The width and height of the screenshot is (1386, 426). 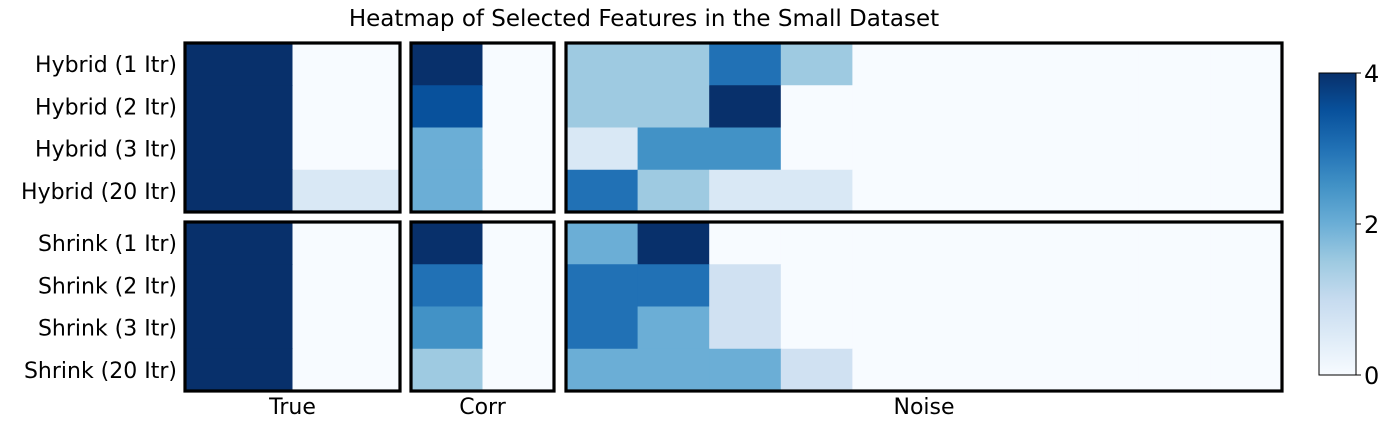 I want to click on colorbar-tick-label: 4, so click(x=1371, y=74).